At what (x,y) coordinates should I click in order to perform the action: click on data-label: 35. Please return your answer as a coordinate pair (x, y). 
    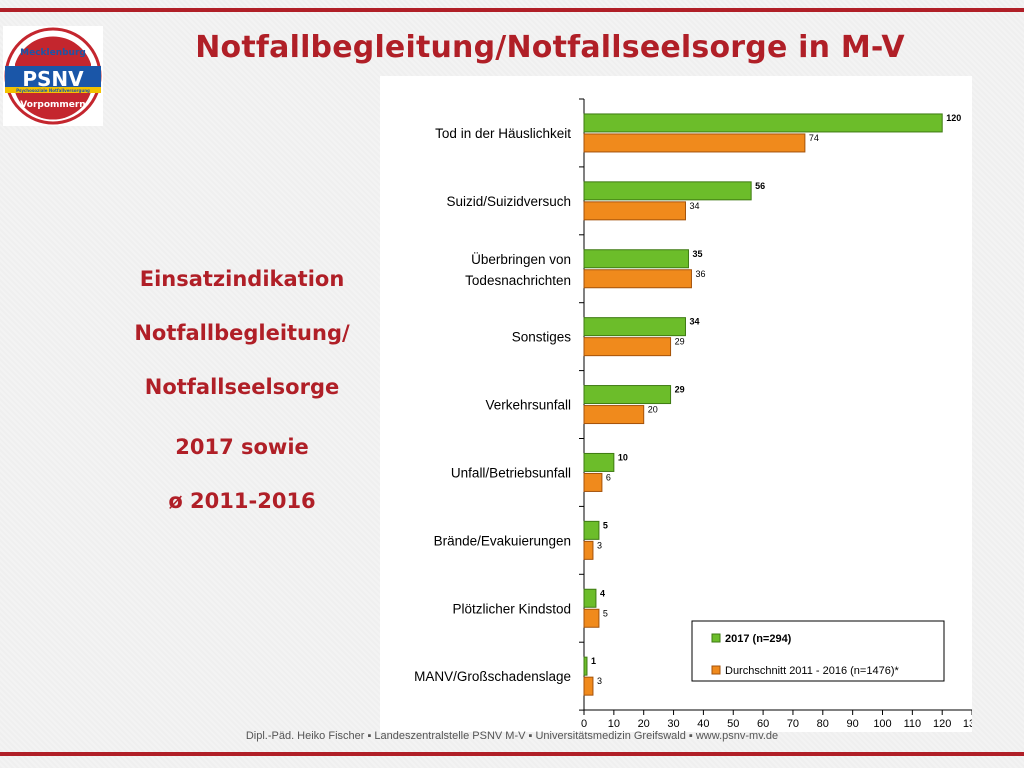
    Looking at the image, I should click on (697, 254).